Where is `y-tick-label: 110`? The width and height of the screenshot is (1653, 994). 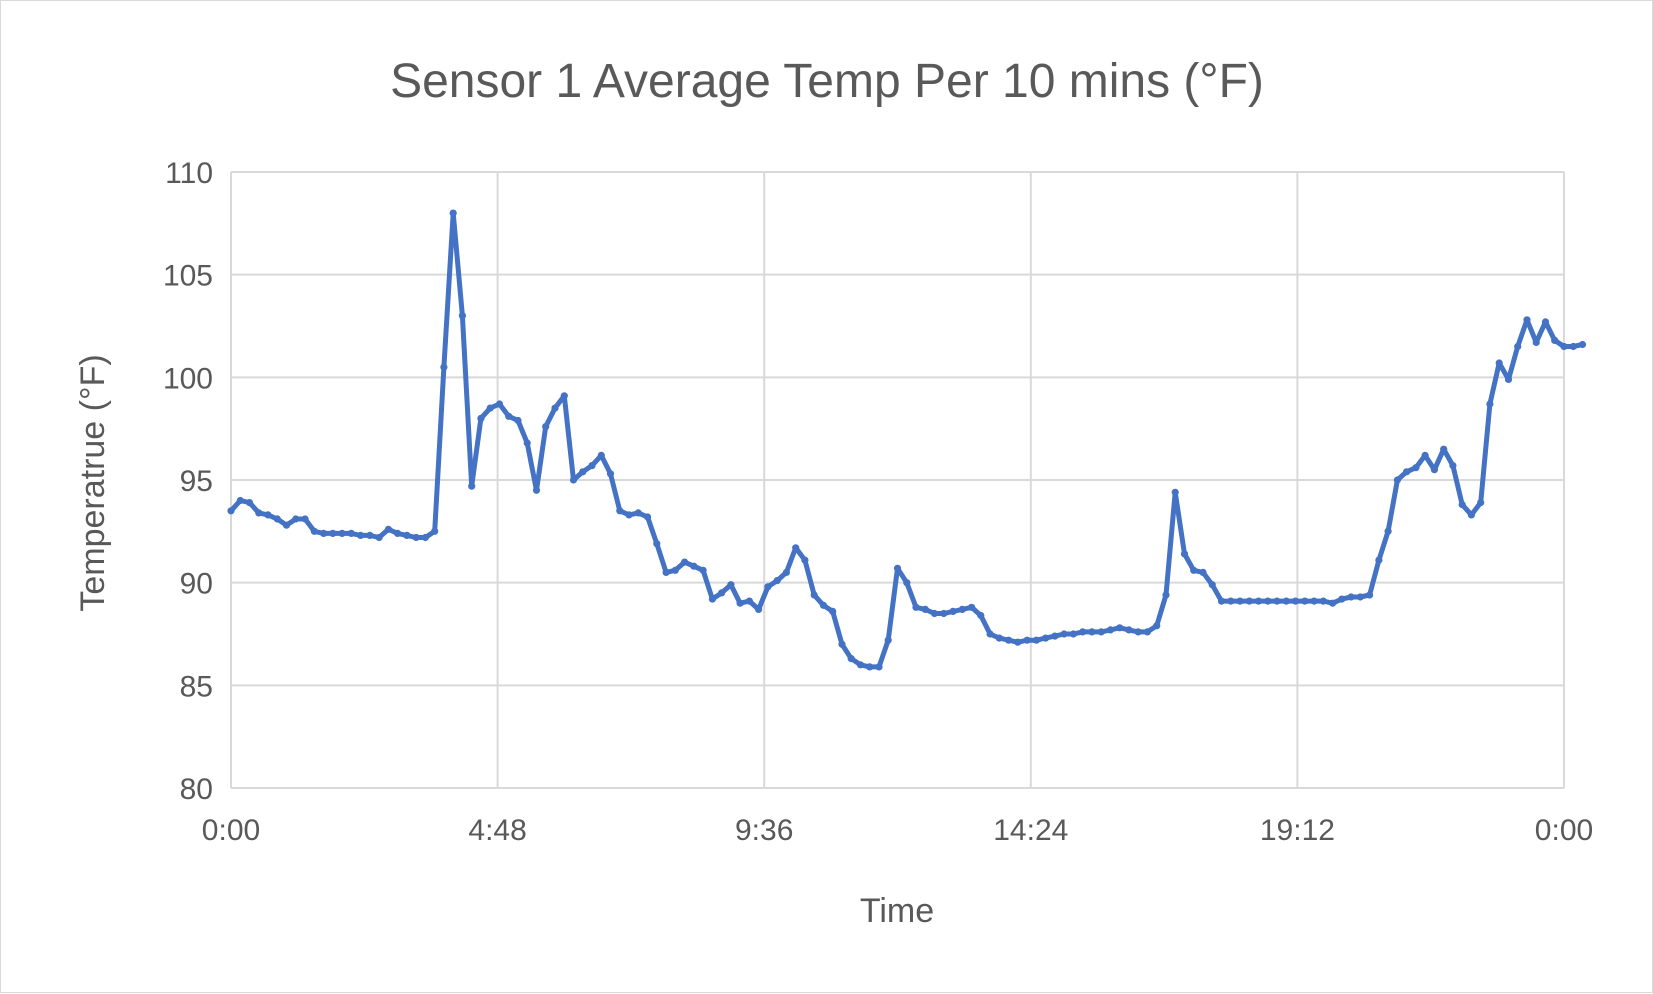 y-tick-label: 110 is located at coordinates (189, 173).